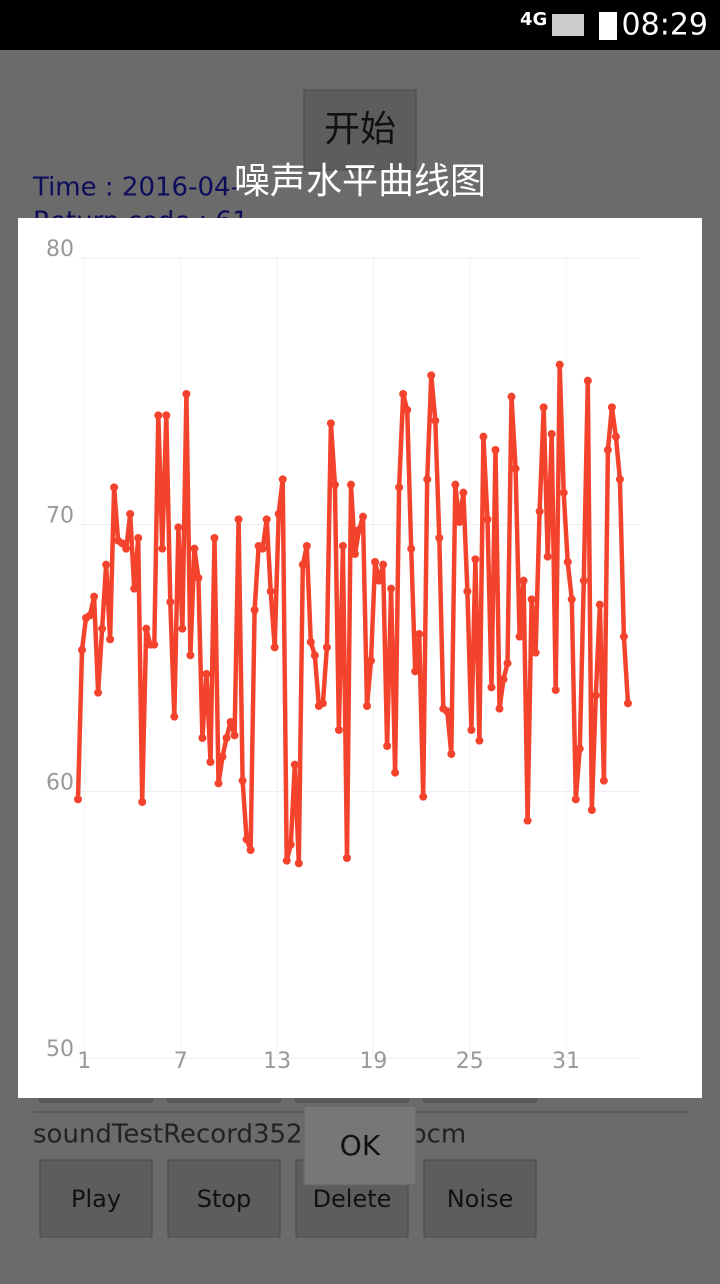  Describe the element at coordinates (360, 1145) in the screenshot. I see `ok-button` at that location.